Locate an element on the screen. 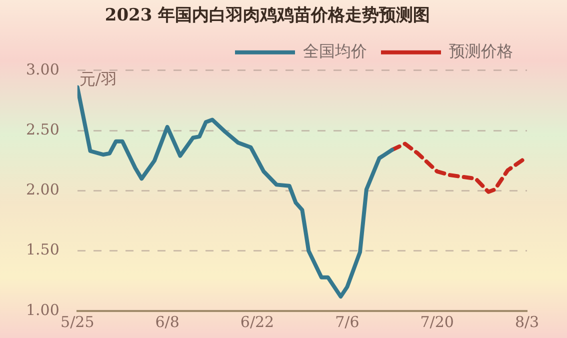 The image size is (567, 338). y-axis-title: 元/羽 is located at coordinates (98, 79).